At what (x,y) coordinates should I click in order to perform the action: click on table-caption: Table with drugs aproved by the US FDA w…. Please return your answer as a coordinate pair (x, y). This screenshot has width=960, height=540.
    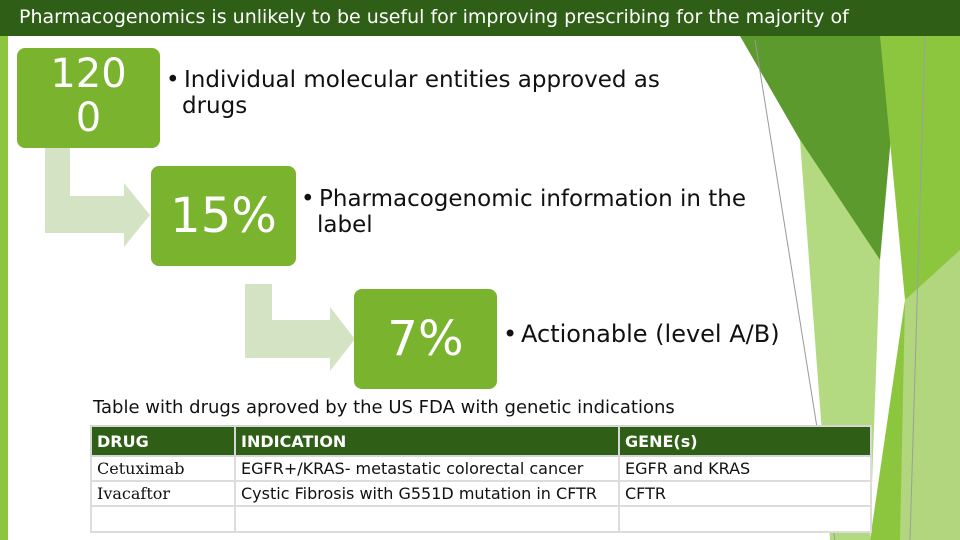
    Looking at the image, I should click on (384, 407).